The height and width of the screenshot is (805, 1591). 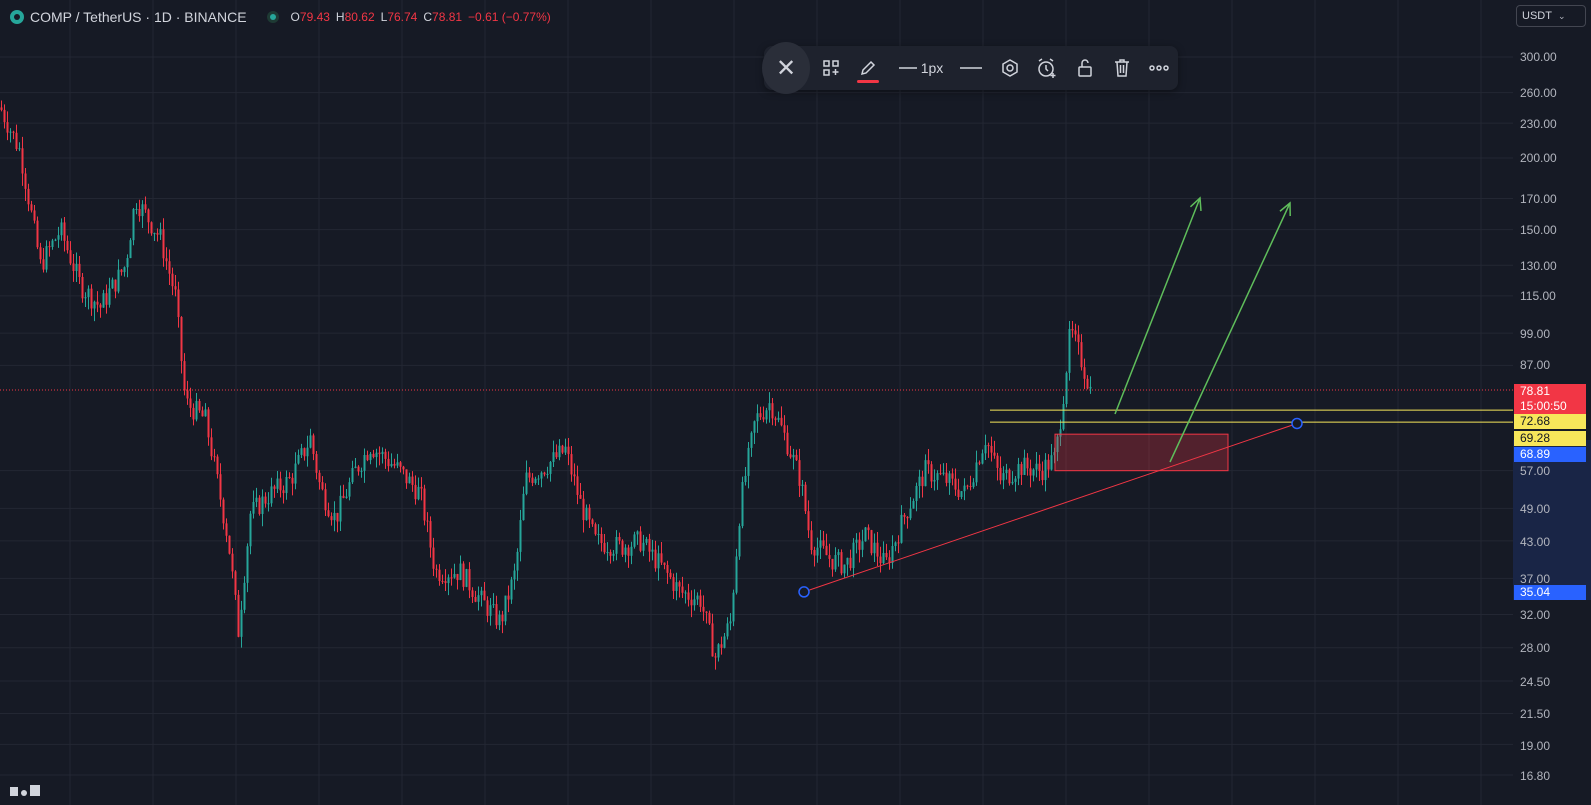 I want to click on axis-tick: 87.00, so click(x=1535, y=365).